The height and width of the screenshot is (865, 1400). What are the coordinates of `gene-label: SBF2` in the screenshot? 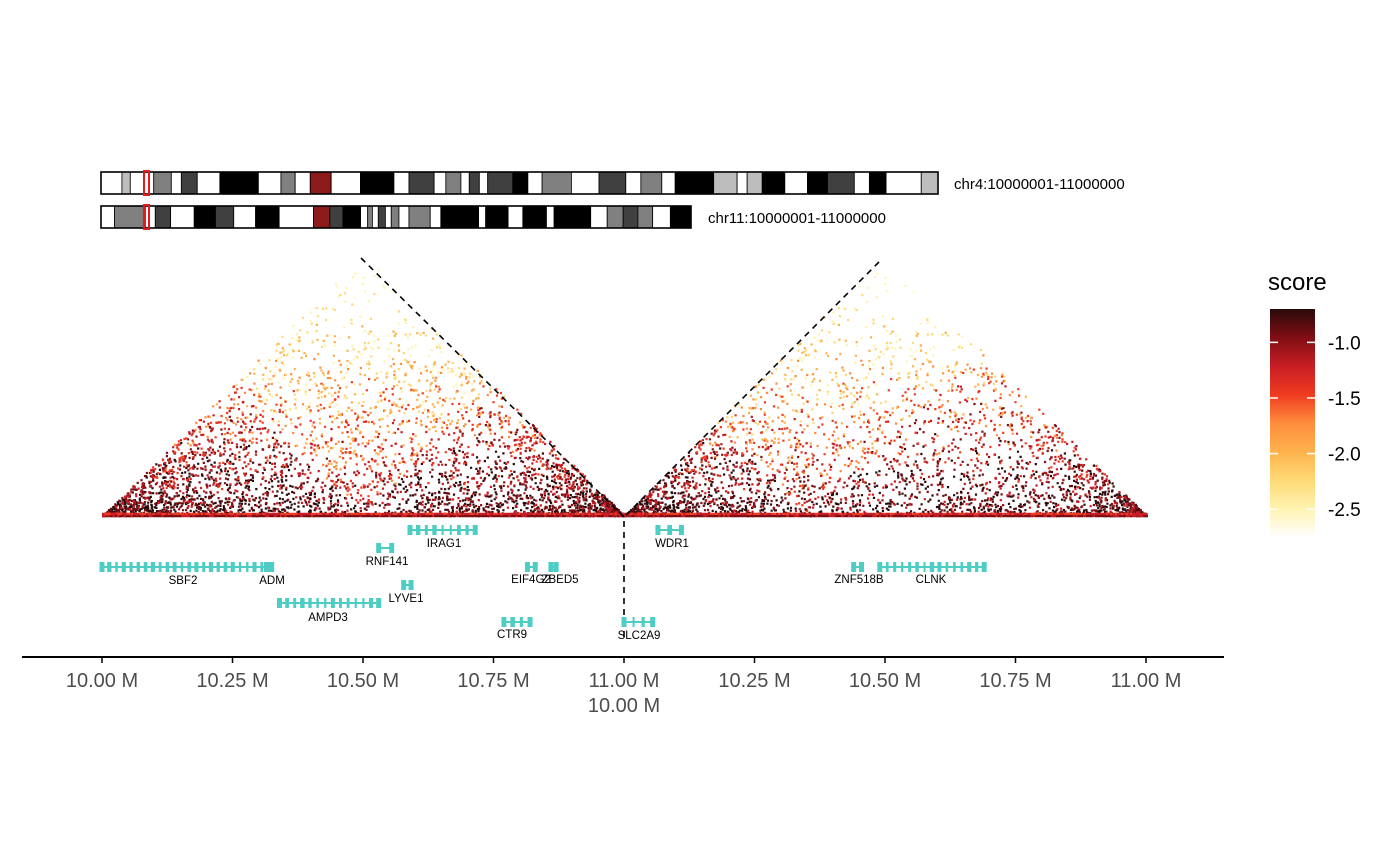 It's located at (183, 581).